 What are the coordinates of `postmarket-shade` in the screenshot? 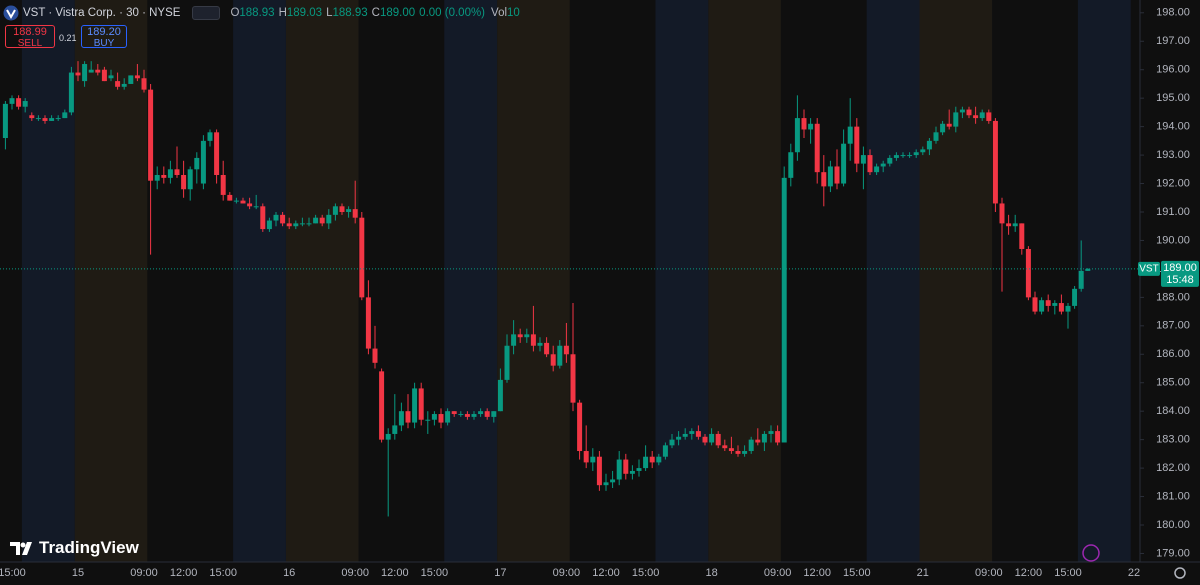 It's located at (893, 281).